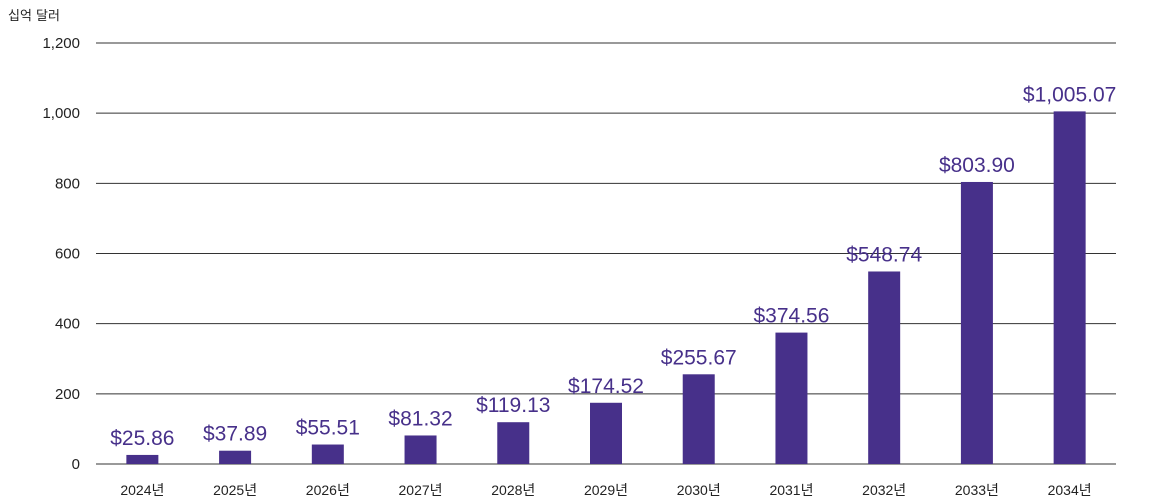 The image size is (1175, 503). Describe the element at coordinates (61, 43) in the screenshot. I see `y-tick-label: 1,200` at that location.